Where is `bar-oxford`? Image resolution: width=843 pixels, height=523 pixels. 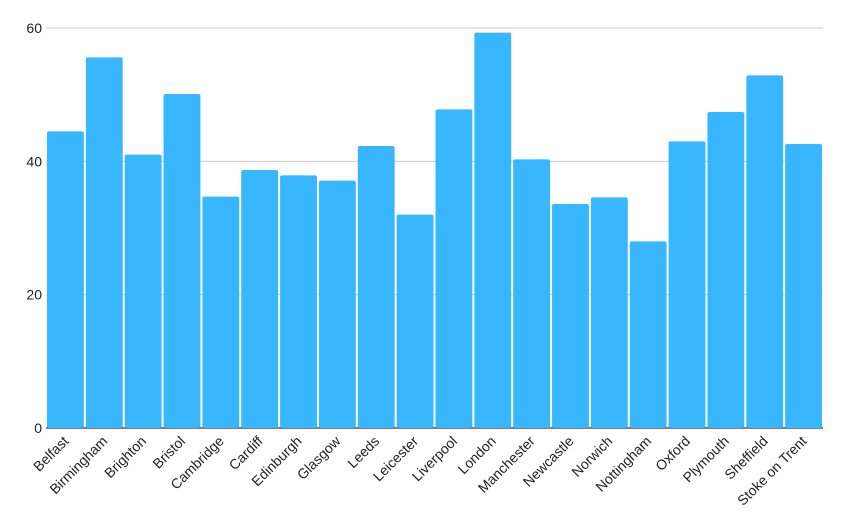 bar-oxford is located at coordinates (687, 284).